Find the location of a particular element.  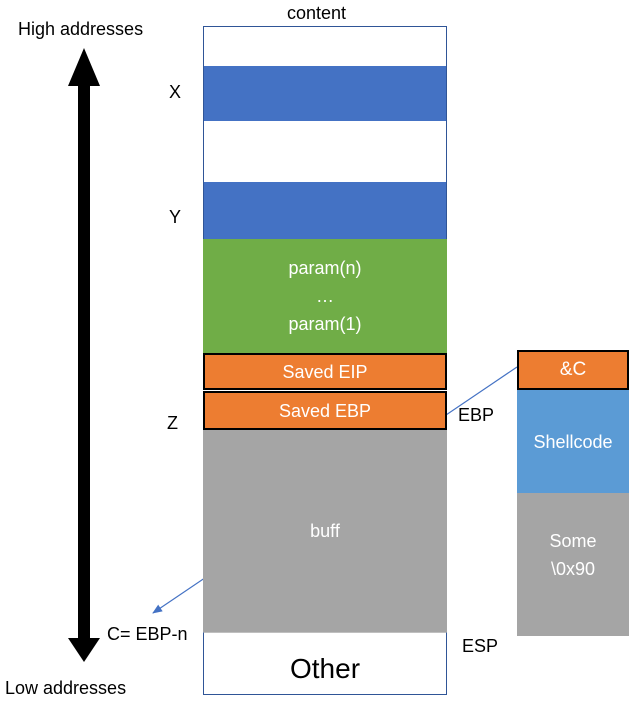

y-label: Y is located at coordinates (175, 217).